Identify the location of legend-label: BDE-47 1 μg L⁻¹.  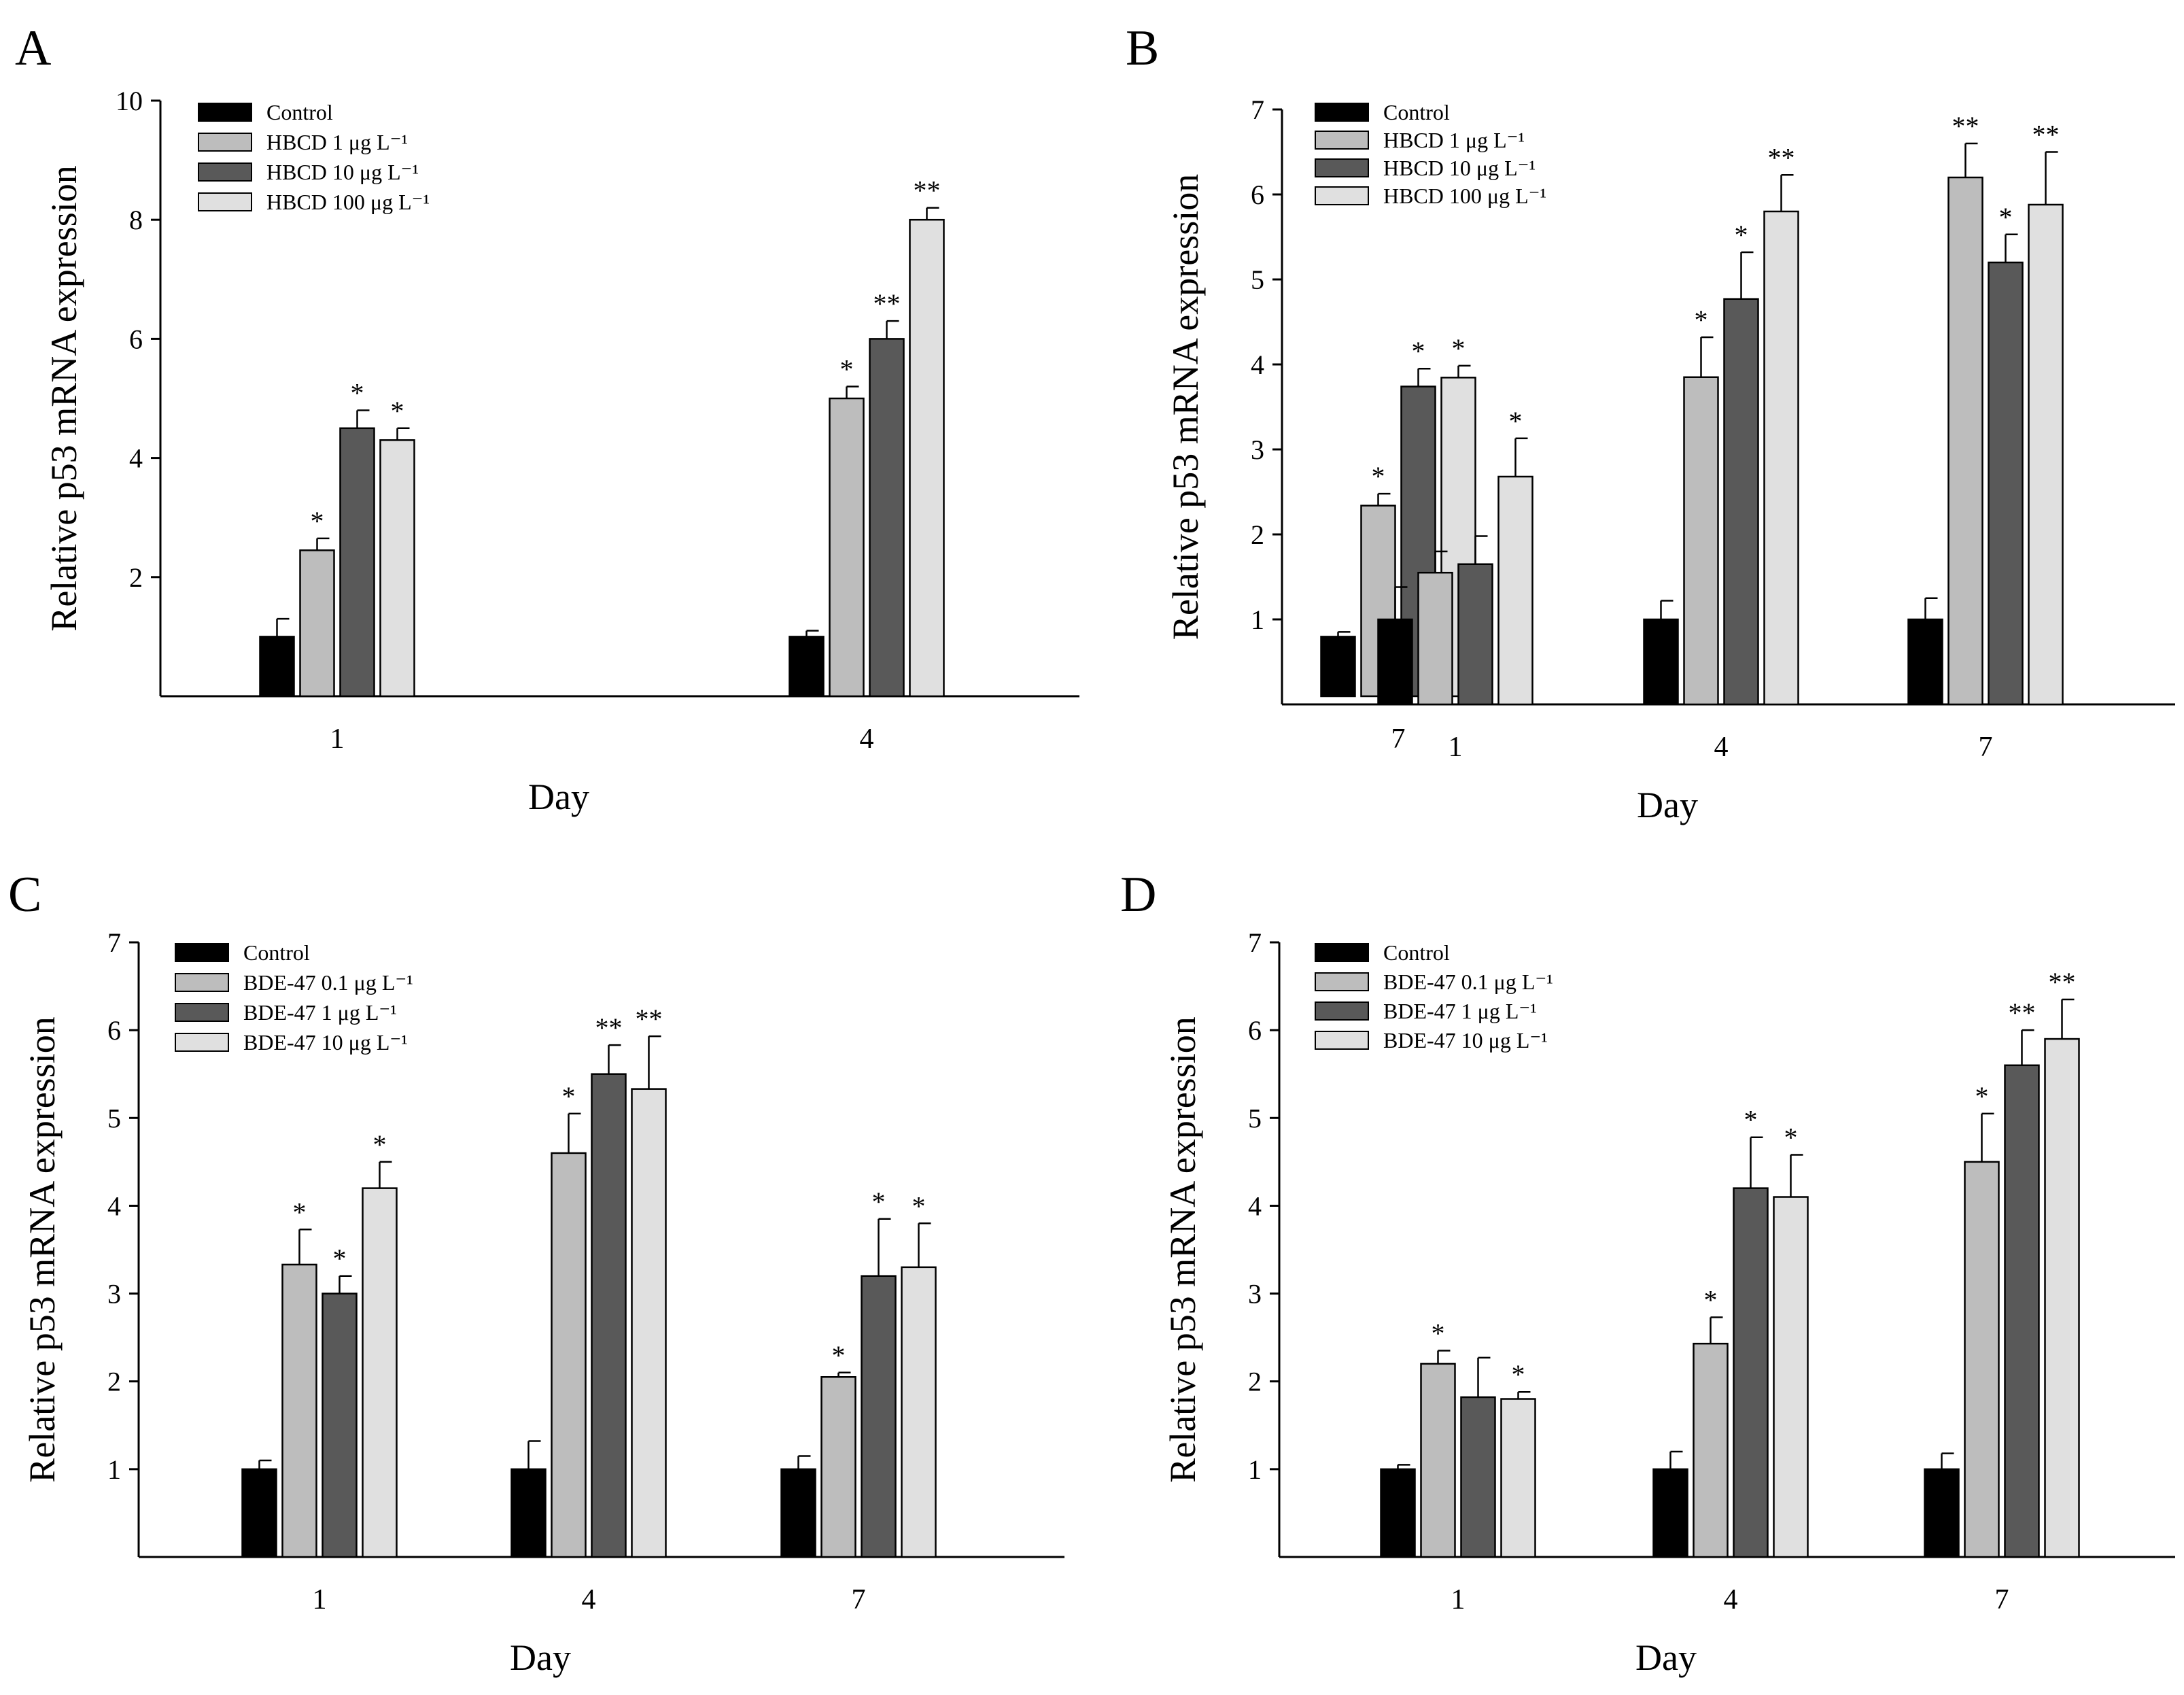
(1460, 1011).